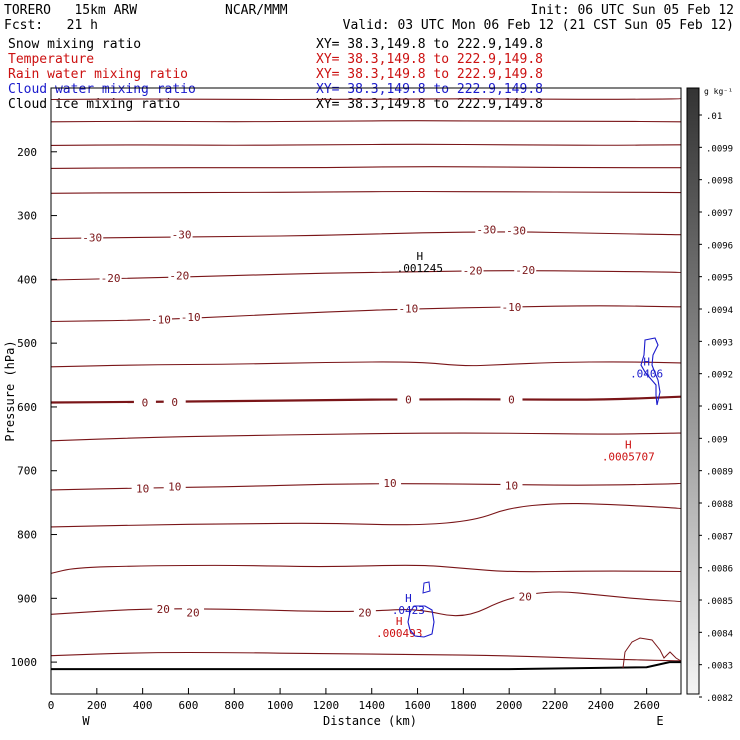  What do you see at coordinates (421, 621) in the screenshot?
I see `cloud-water-contour-central` at bounding box center [421, 621].